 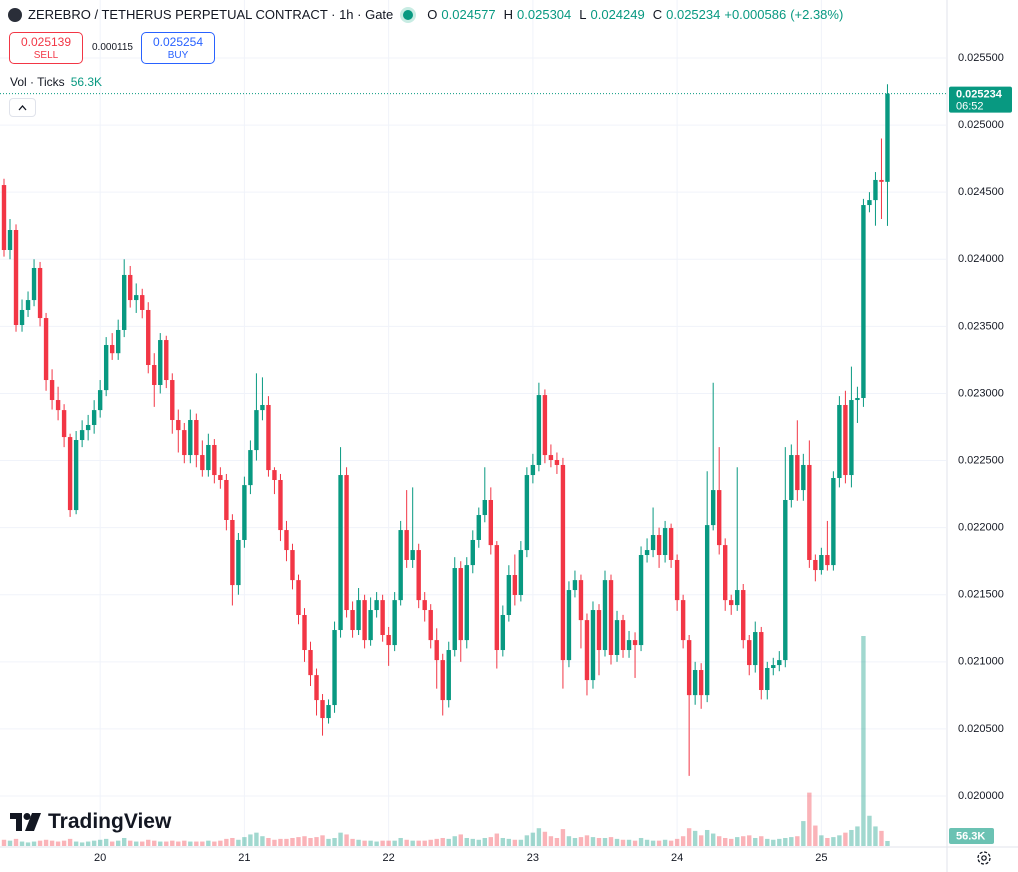 What do you see at coordinates (533, 858) in the screenshot?
I see `x-tick-label: 23` at bounding box center [533, 858].